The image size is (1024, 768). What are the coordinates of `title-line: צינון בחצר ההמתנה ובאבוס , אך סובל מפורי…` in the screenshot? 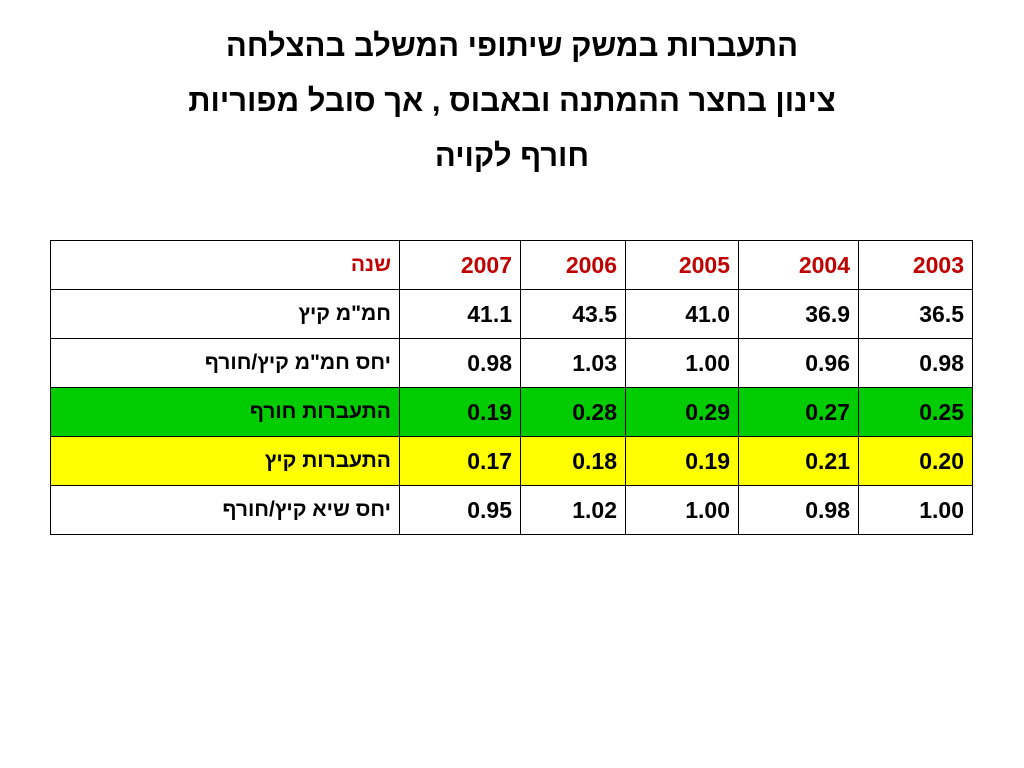 It's located at (512, 100).